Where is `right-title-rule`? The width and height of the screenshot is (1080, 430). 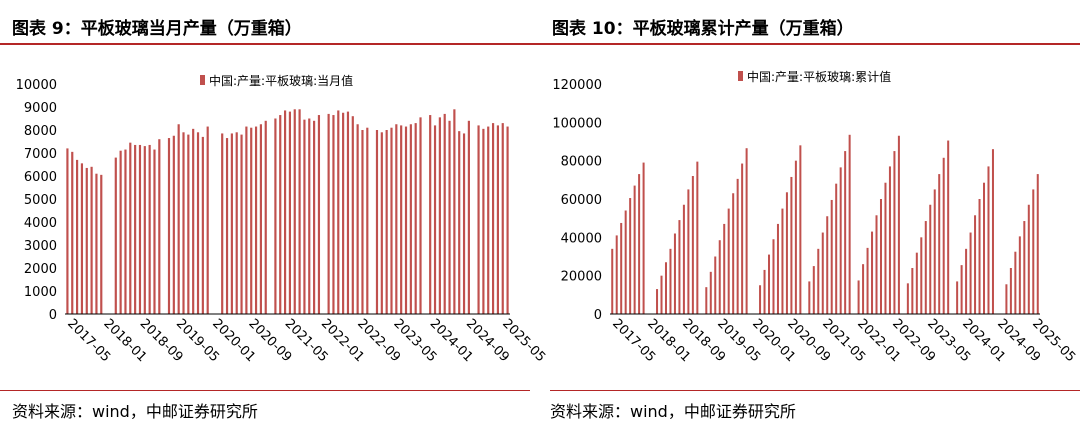 right-title-rule is located at coordinates (810, 44).